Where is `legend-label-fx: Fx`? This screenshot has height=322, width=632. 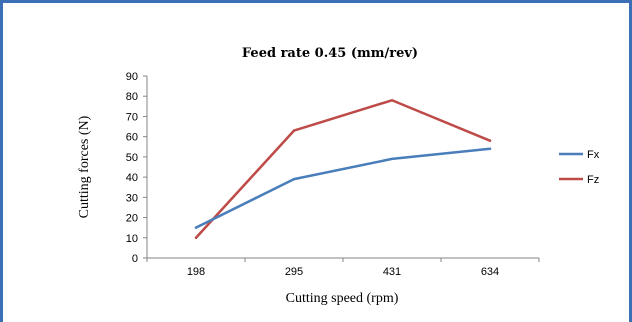 legend-label-fx: Fx is located at coordinates (593, 155).